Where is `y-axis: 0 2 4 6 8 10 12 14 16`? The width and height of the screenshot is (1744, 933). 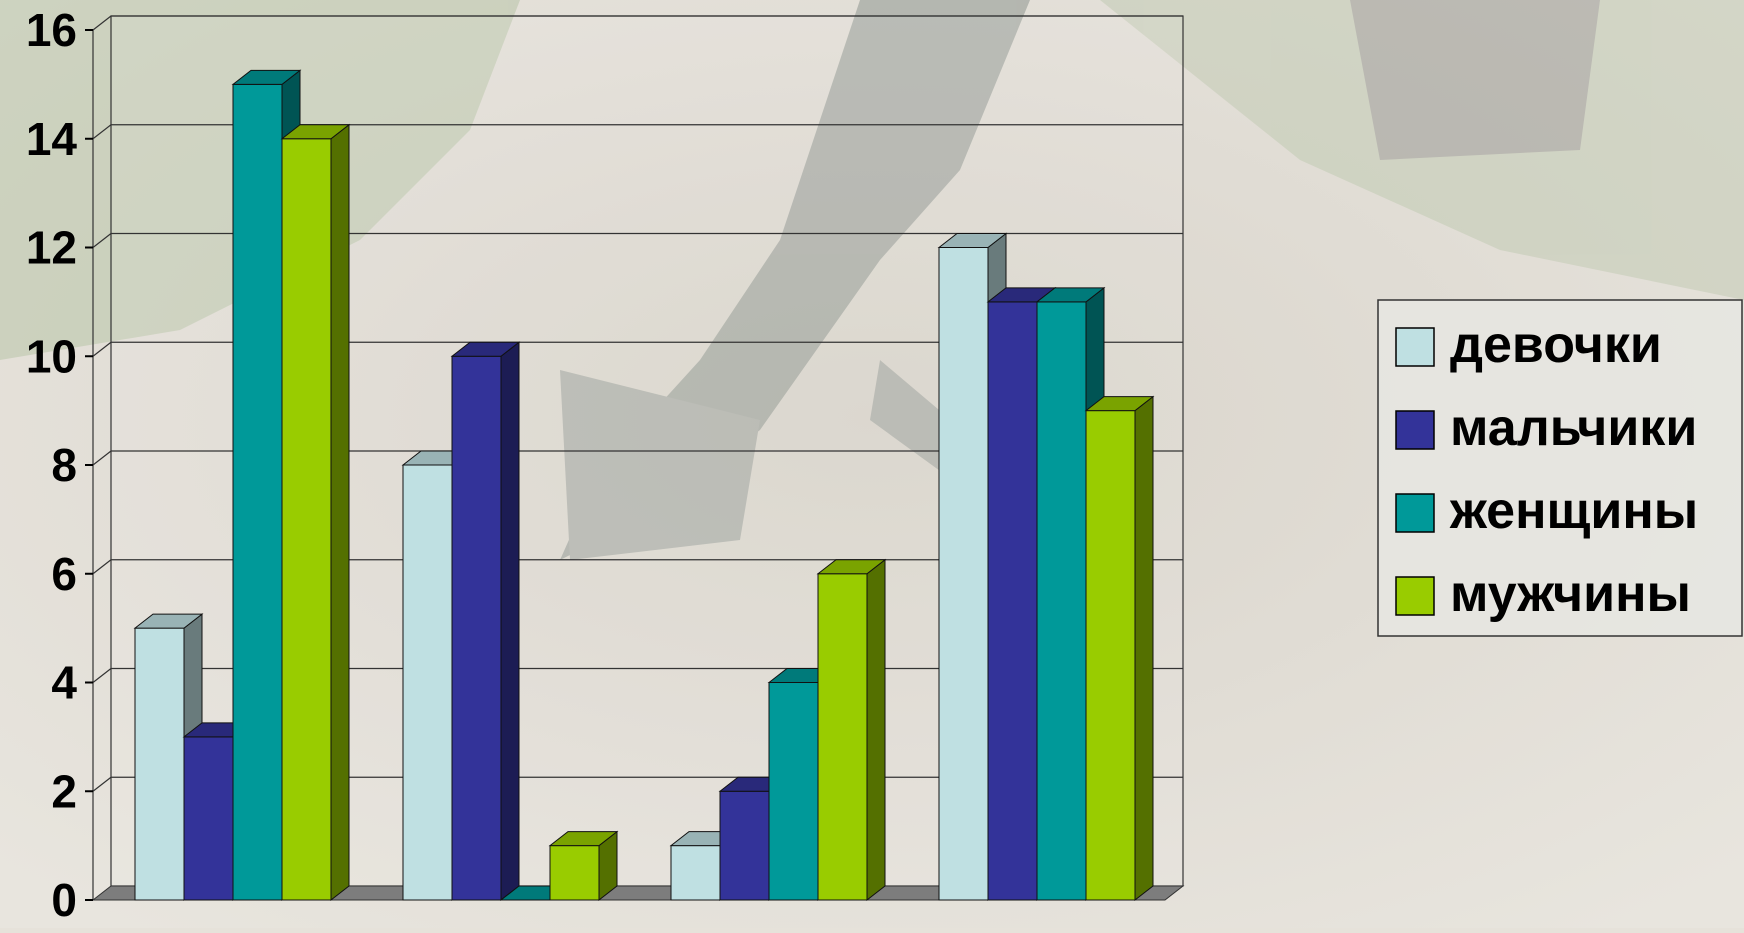 y-axis: 0 2 4 6 8 10 12 14 16 is located at coordinates (59, 465).